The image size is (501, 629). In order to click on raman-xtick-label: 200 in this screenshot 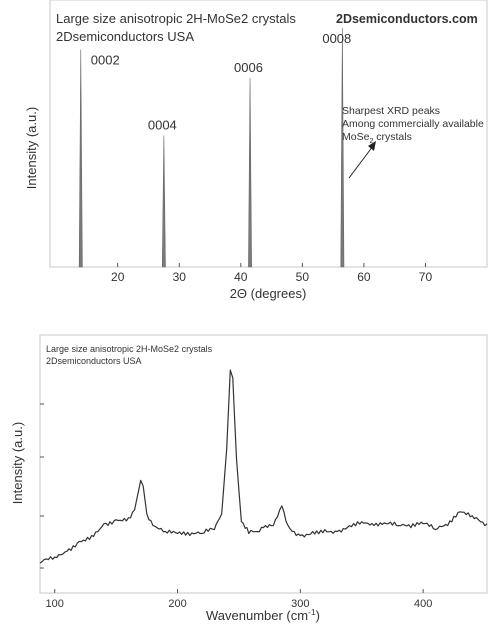, I will do `click(177, 604)`.